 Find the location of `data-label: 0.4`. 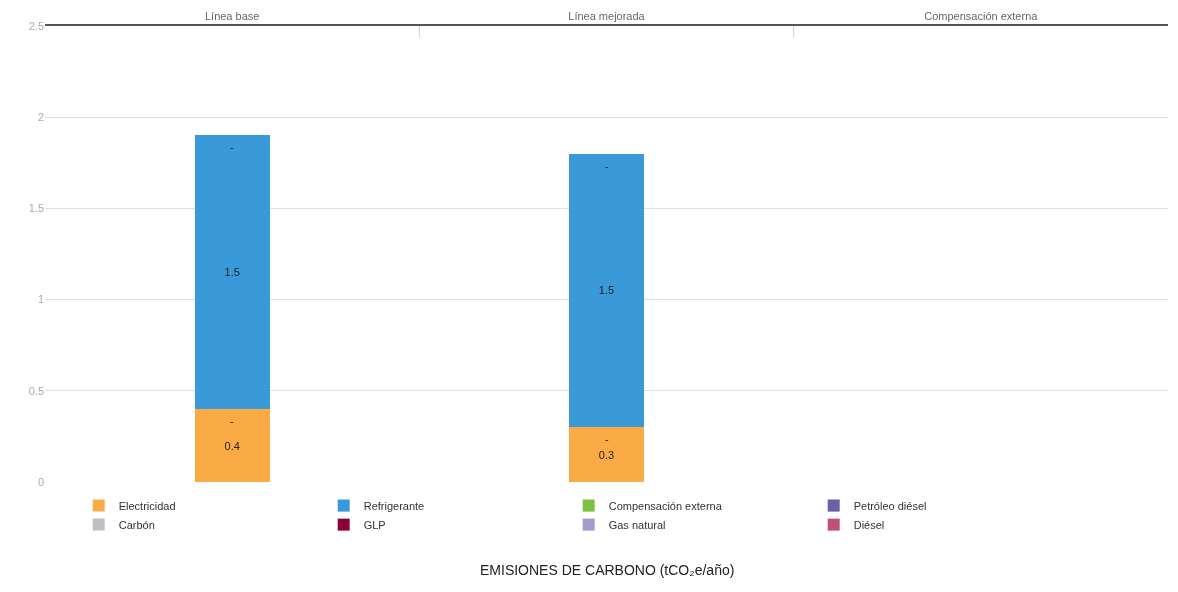

data-label: 0.4 is located at coordinates (232, 445).